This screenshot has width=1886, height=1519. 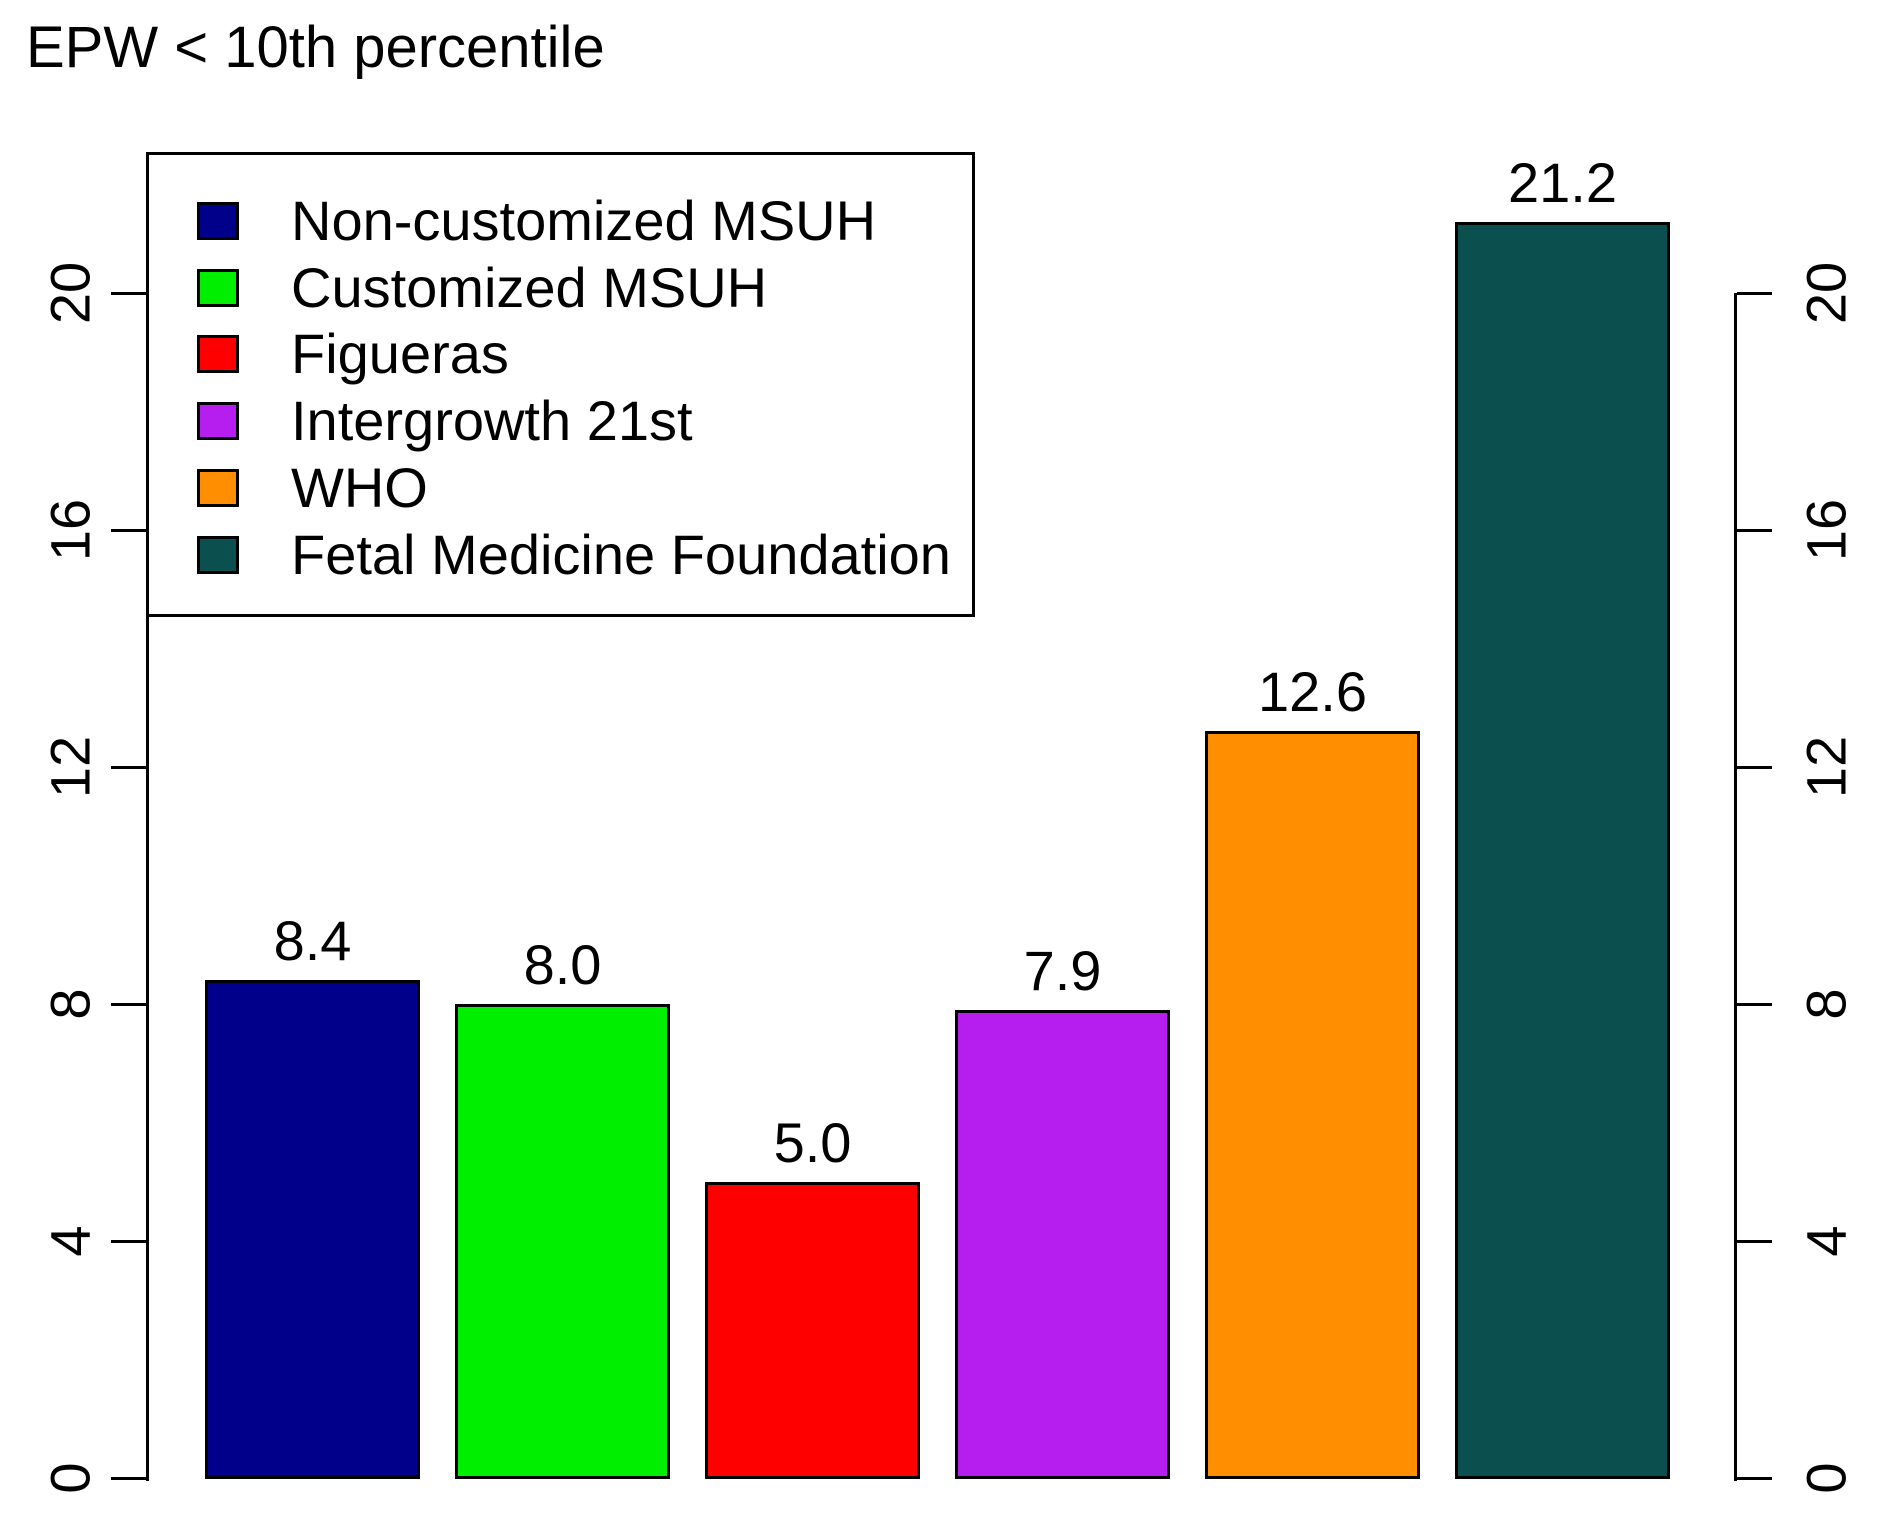 What do you see at coordinates (1312, 1105) in the screenshot?
I see `bar-who` at bounding box center [1312, 1105].